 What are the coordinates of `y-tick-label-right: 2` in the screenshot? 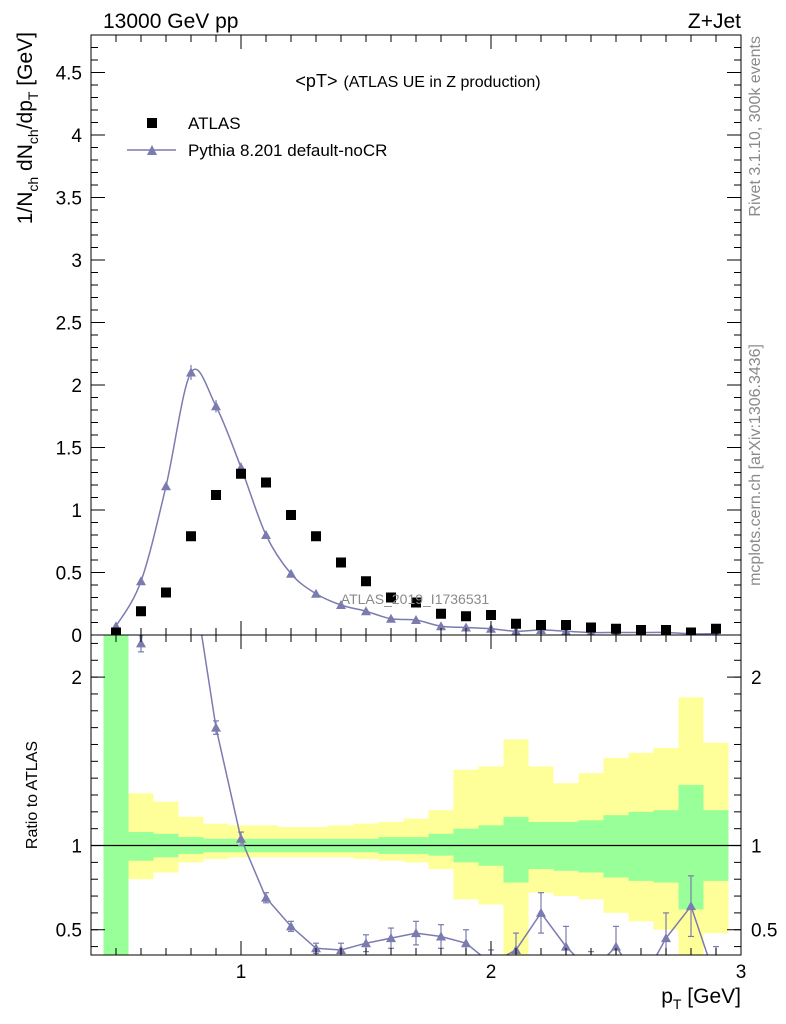 It's located at (756, 678).